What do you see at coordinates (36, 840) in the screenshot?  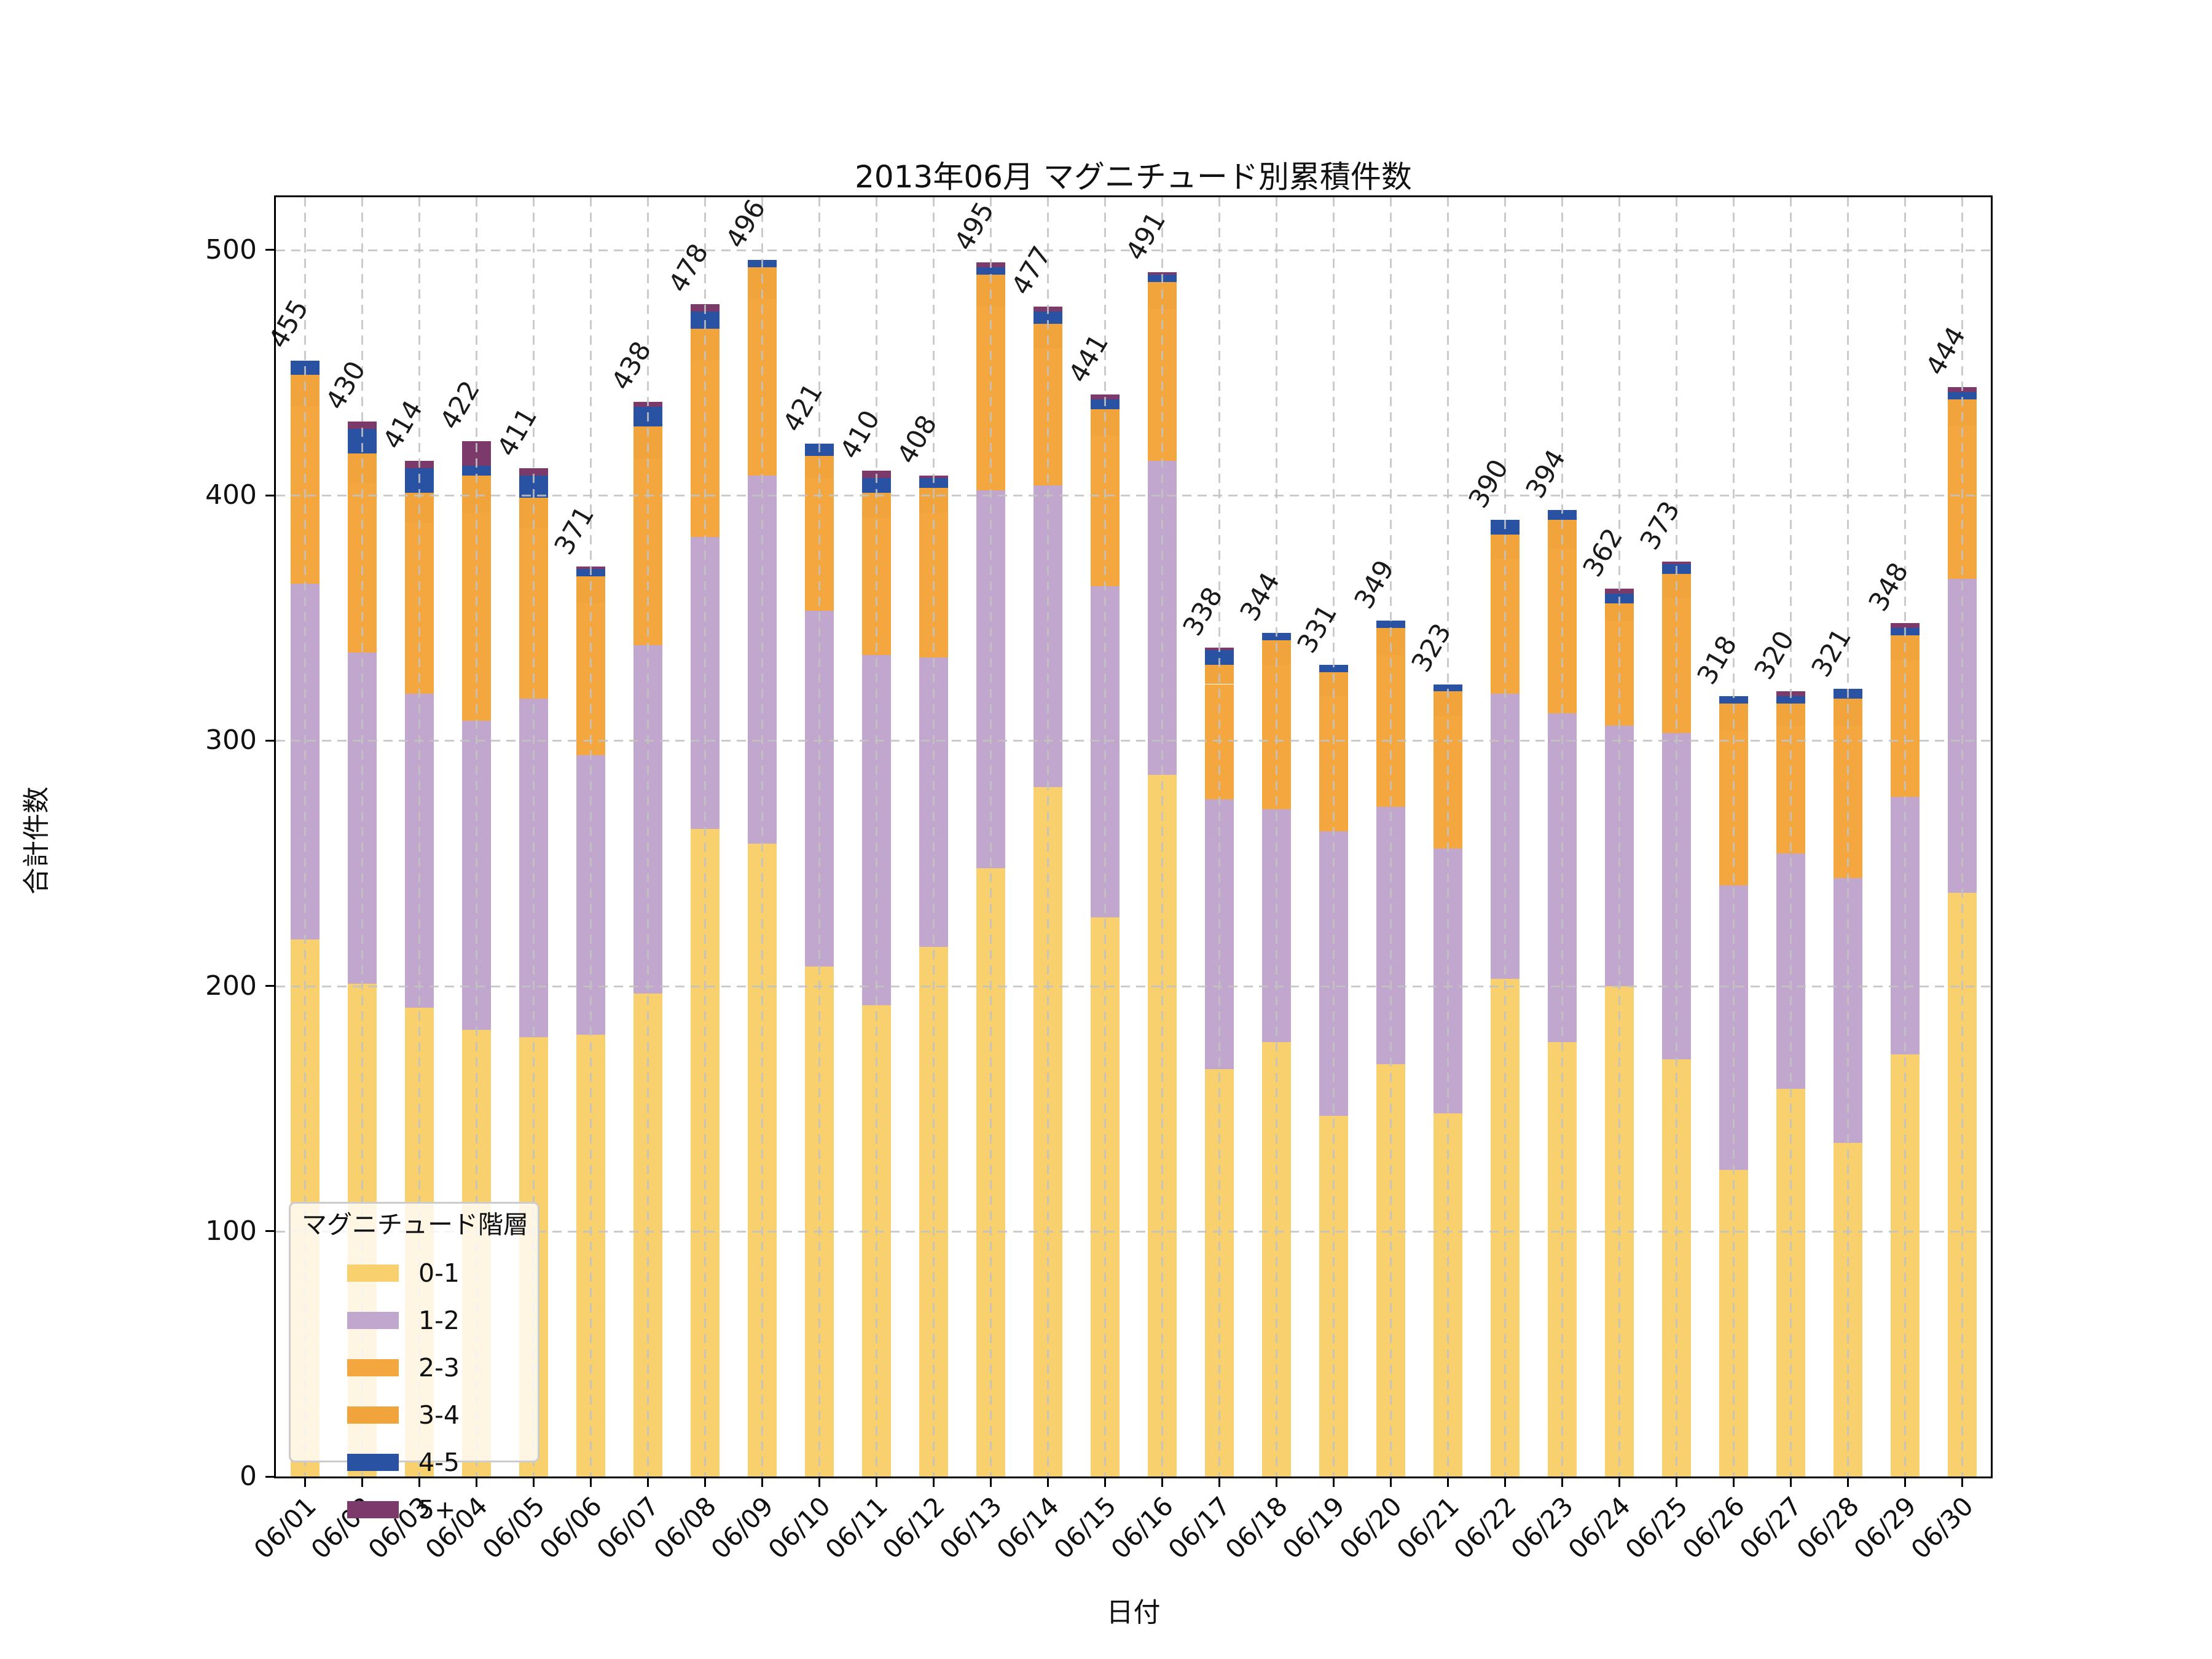 I see `y-axis-title: 合計件数` at bounding box center [36, 840].